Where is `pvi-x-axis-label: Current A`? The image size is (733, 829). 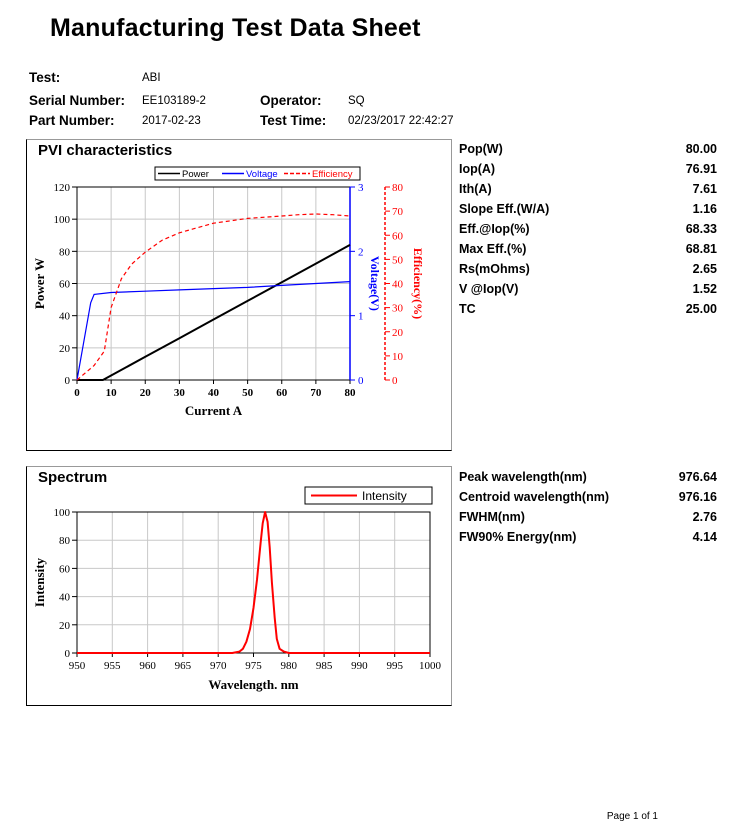 pvi-x-axis-label: Current A is located at coordinates (214, 410).